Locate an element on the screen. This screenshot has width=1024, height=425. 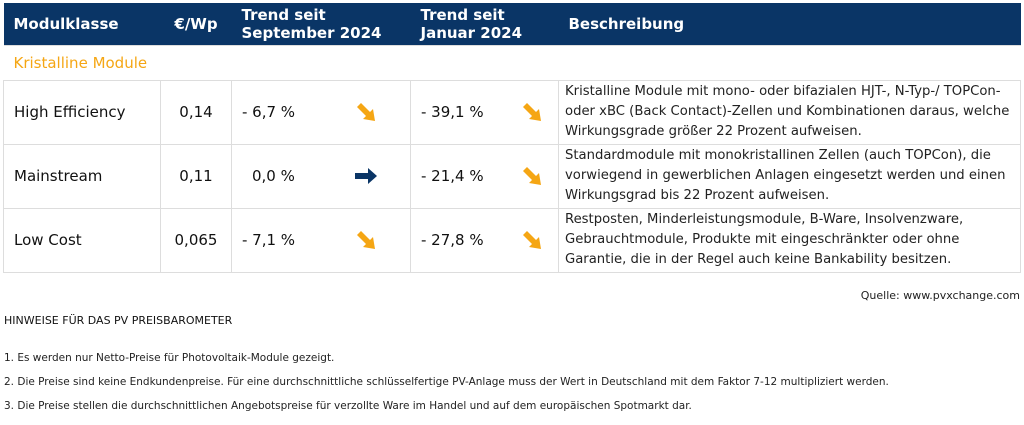
notes-title: HINWEISE FÜR DAS PV PREISBAROMETER is located at coordinates (118, 320).